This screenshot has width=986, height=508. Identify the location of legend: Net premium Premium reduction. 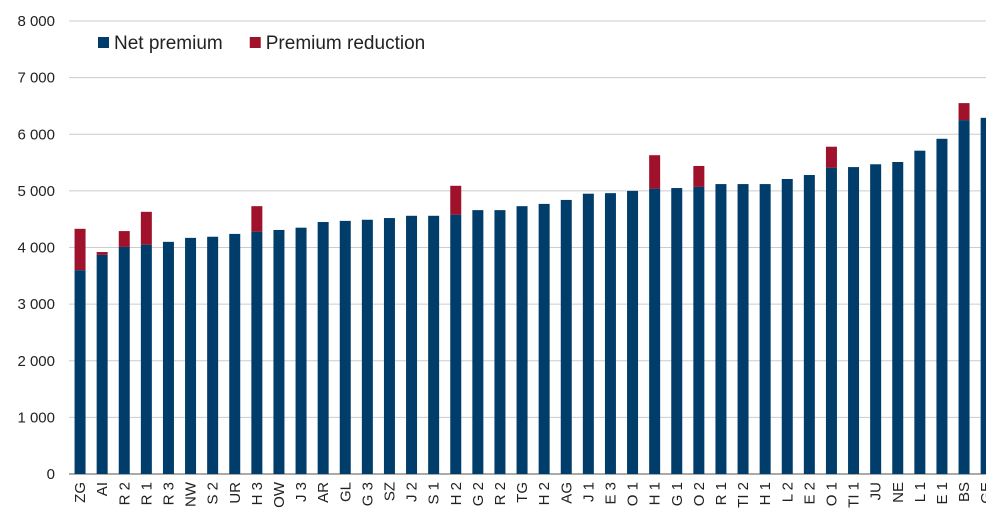
(261, 43).